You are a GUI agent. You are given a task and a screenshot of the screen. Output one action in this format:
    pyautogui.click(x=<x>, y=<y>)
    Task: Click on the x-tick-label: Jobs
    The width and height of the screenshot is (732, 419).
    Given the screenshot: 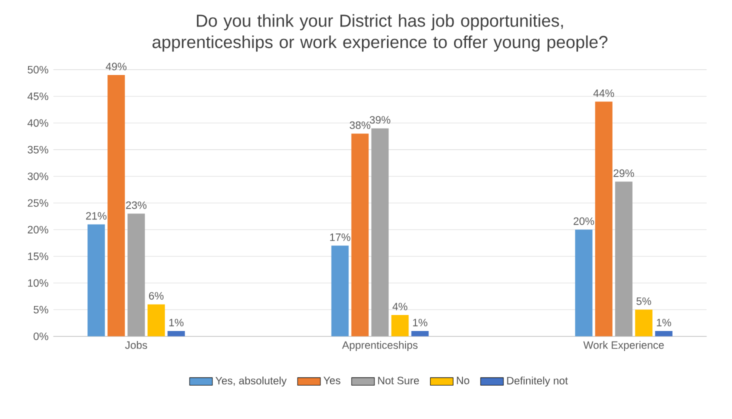 What is the action you would take?
    pyautogui.click(x=136, y=345)
    